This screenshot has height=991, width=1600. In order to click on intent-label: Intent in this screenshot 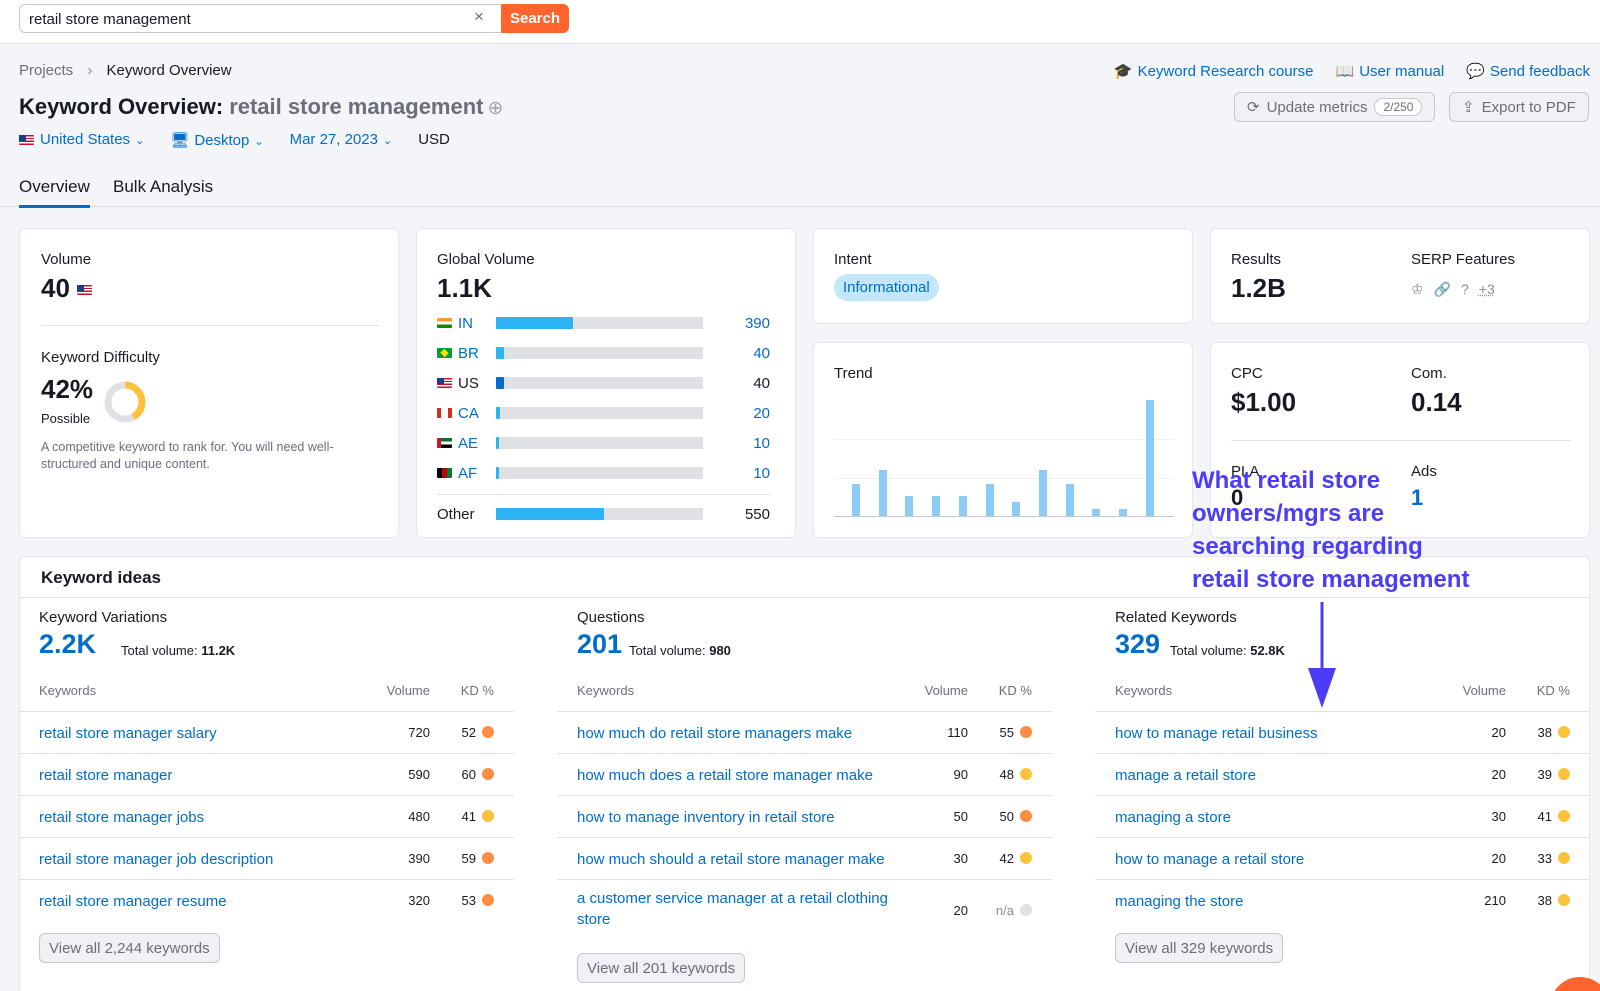, I will do `click(853, 259)`.